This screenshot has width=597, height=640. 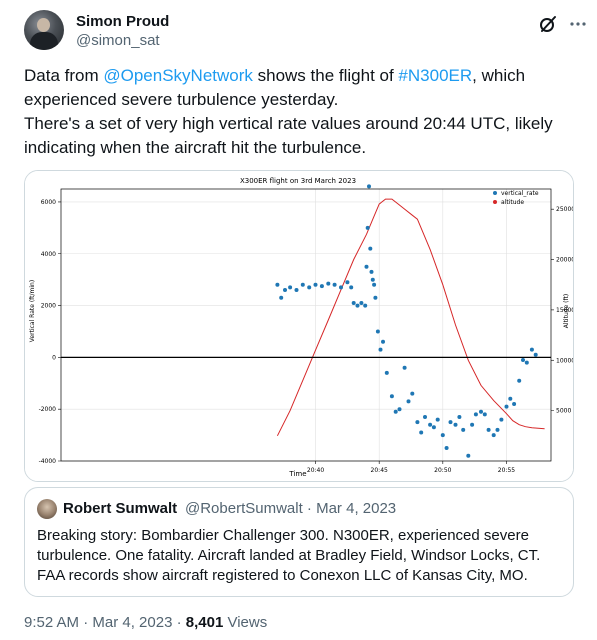 What do you see at coordinates (506, 470) in the screenshot?
I see `x-tick-label: 20:55` at bounding box center [506, 470].